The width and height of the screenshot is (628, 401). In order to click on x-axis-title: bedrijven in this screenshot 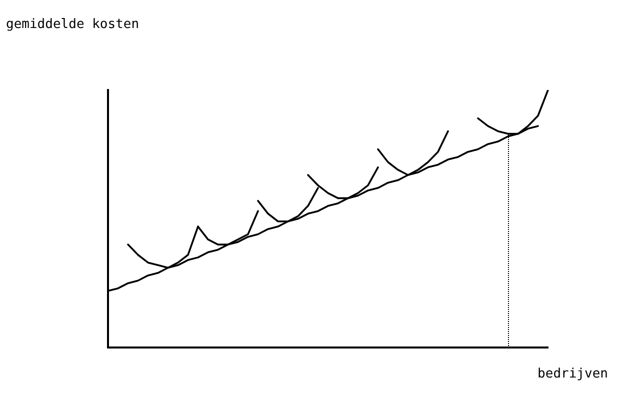, I will do `click(573, 374)`.